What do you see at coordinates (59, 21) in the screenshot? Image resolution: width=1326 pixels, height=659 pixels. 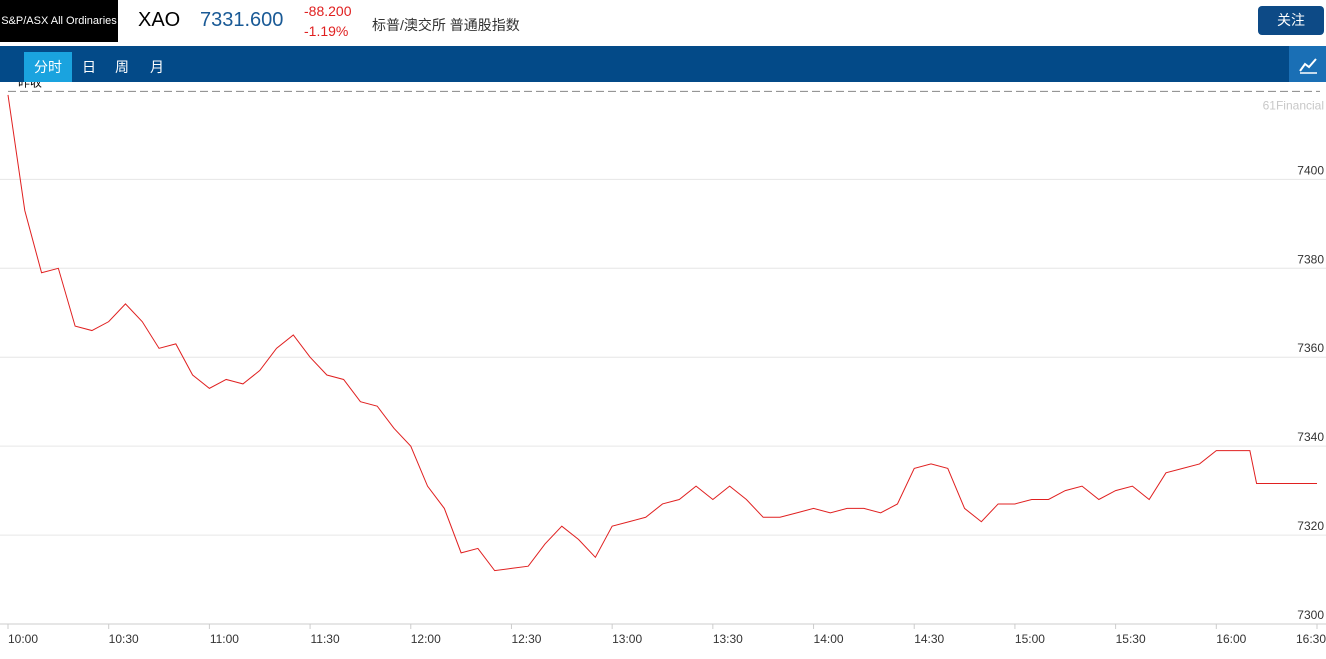 I see `index-name: S&P/ASX All Ordinaries` at bounding box center [59, 21].